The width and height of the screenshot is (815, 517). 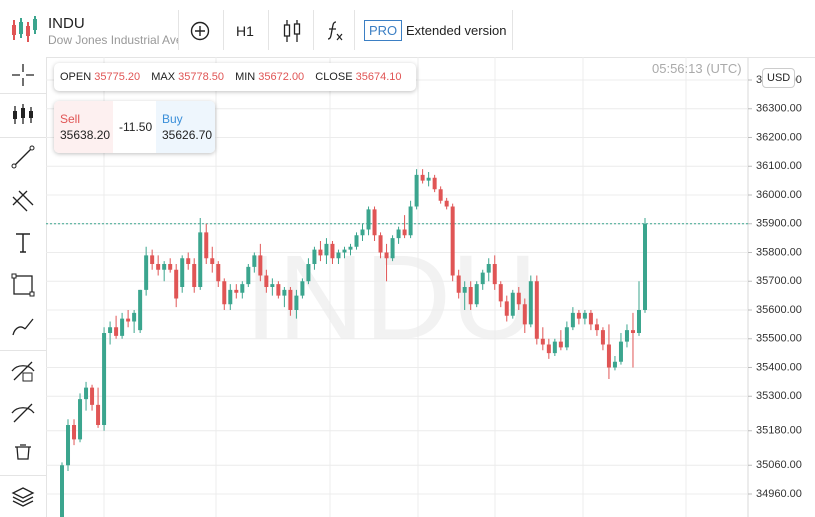 What do you see at coordinates (23, 371) in the screenshot?
I see `hide-tool` at bounding box center [23, 371].